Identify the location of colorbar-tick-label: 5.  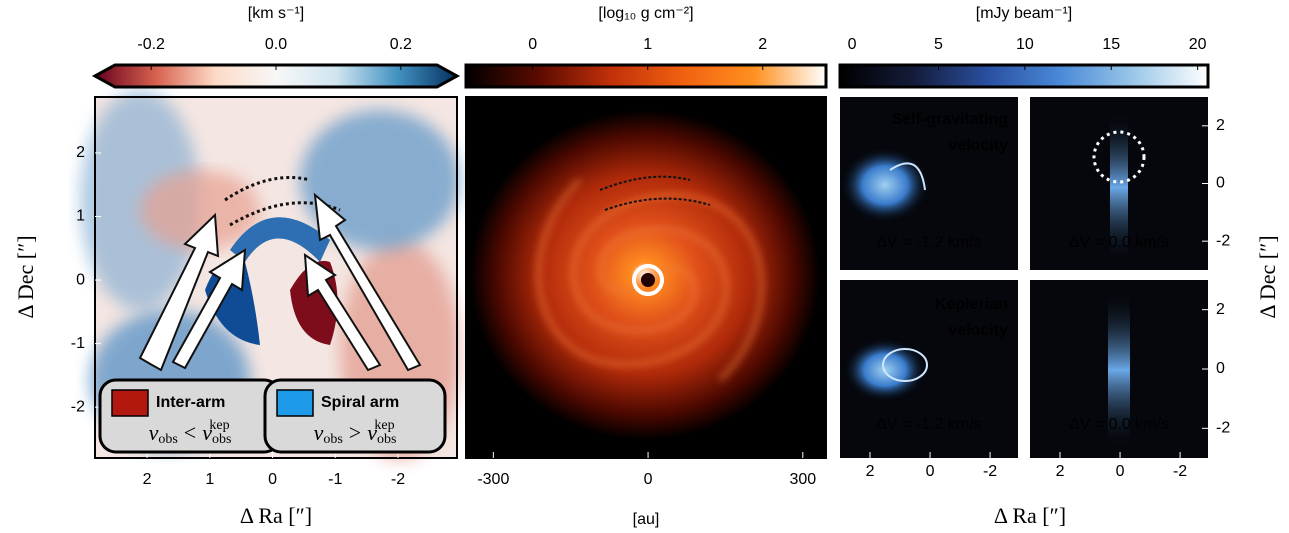
(938, 44).